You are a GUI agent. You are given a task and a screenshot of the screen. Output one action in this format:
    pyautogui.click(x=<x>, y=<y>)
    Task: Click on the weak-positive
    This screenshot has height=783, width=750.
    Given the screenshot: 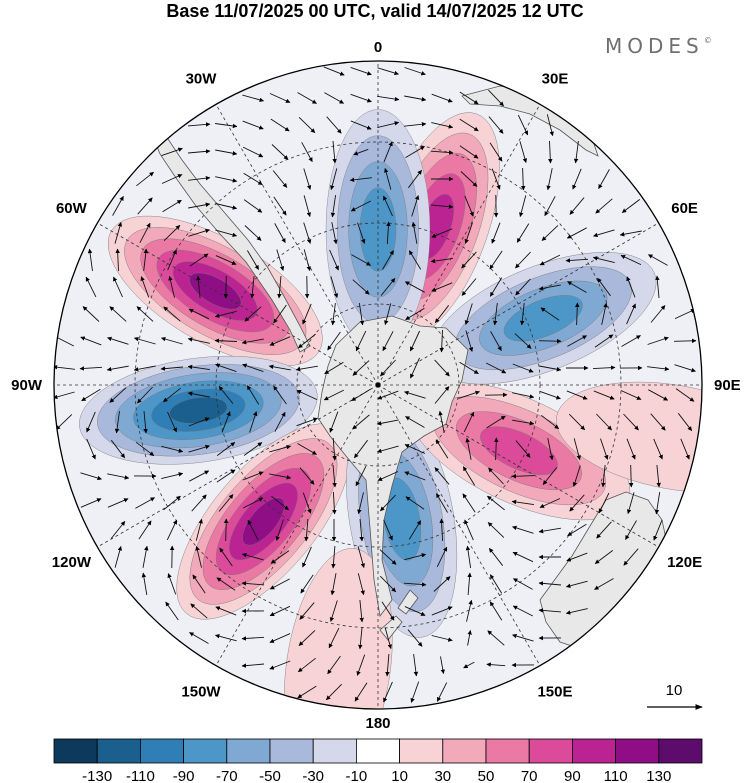 What is the action you would take?
    pyautogui.click(x=629, y=437)
    